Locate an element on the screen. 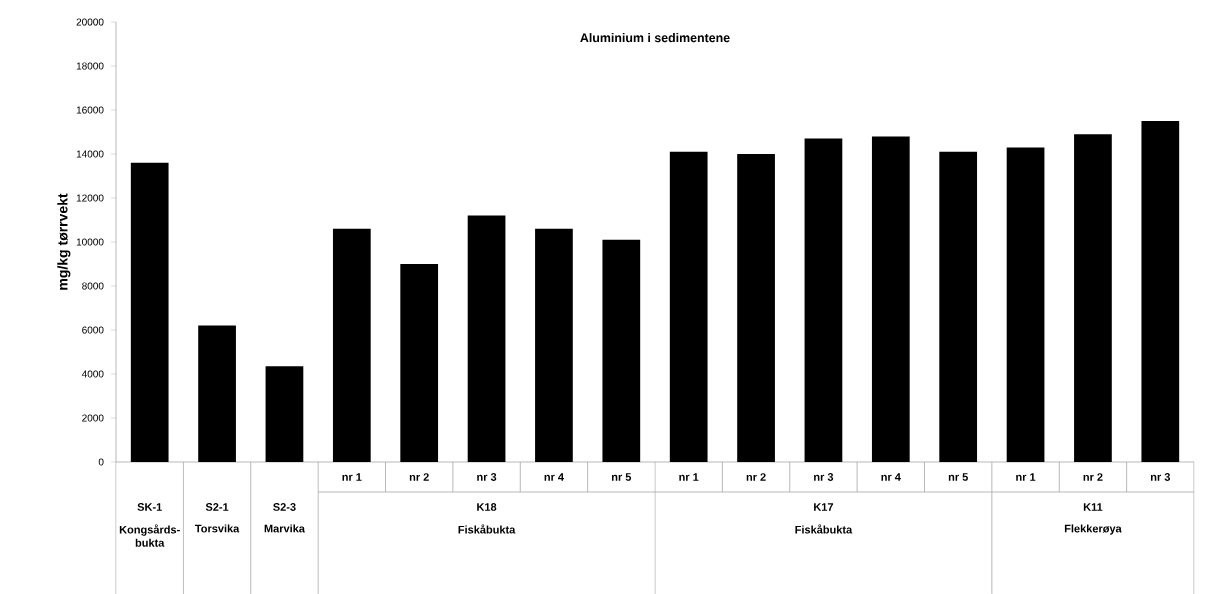 Image resolution: width=1212 pixels, height=594 pixels. text: K17 is located at coordinates (824, 507).